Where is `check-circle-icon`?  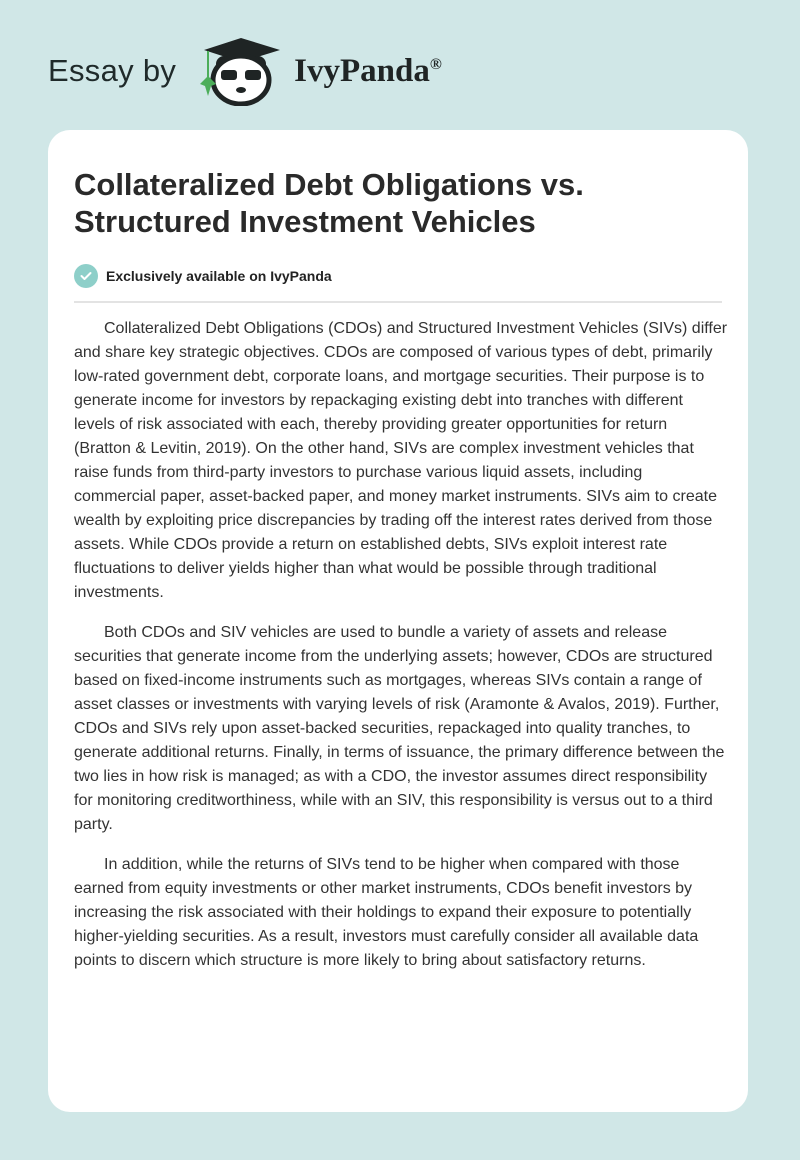 check-circle-icon is located at coordinates (86, 276).